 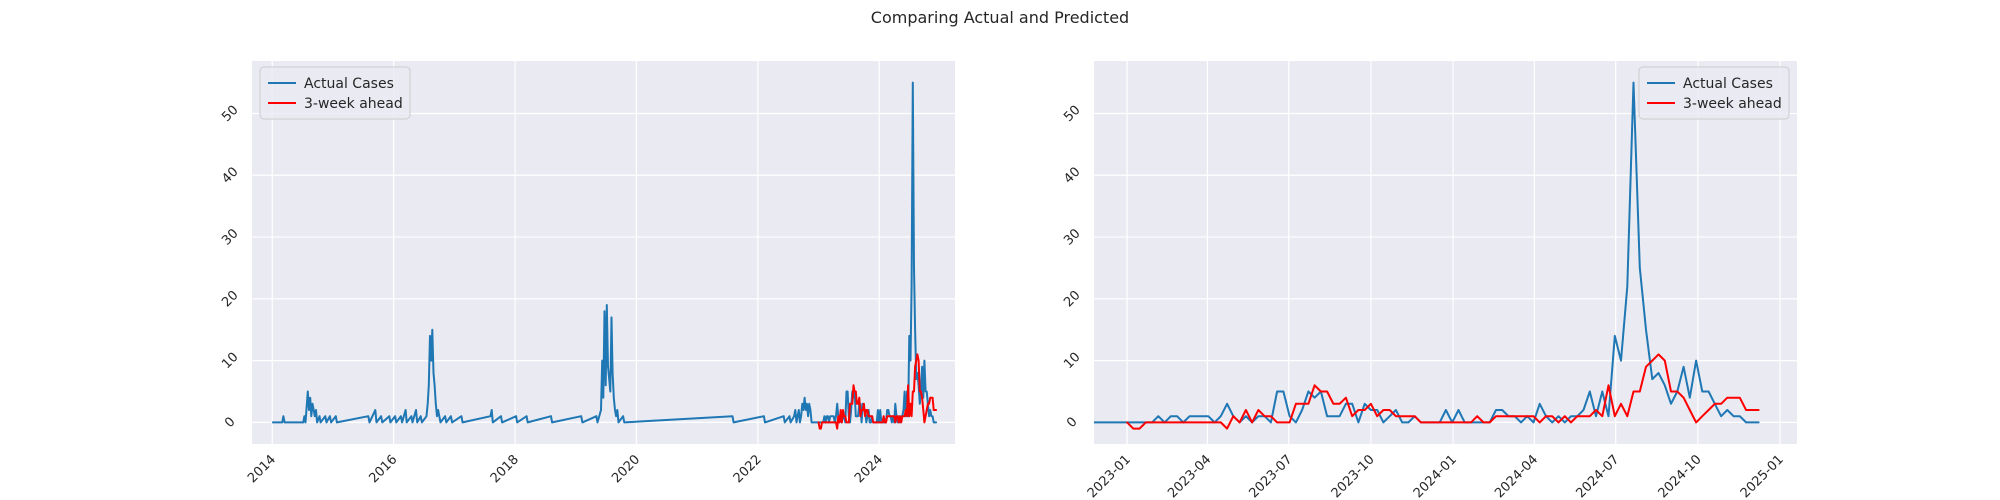 I want to click on x-tick-label: 2016, so click(x=383, y=469).